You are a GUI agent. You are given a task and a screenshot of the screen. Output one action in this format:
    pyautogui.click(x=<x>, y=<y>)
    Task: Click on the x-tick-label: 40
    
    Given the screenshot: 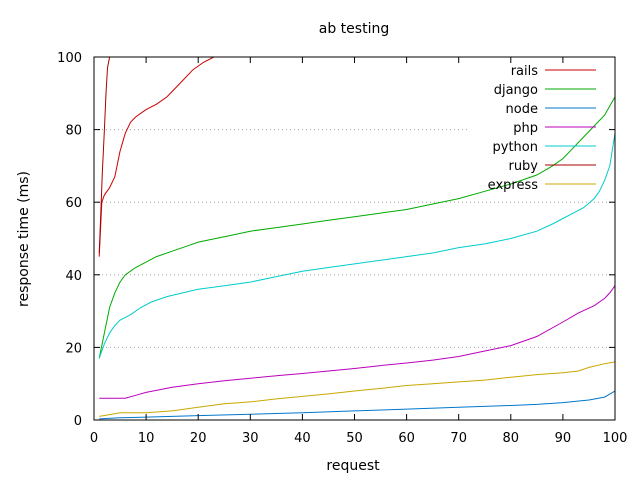 What is the action you would take?
    pyautogui.click(x=302, y=438)
    